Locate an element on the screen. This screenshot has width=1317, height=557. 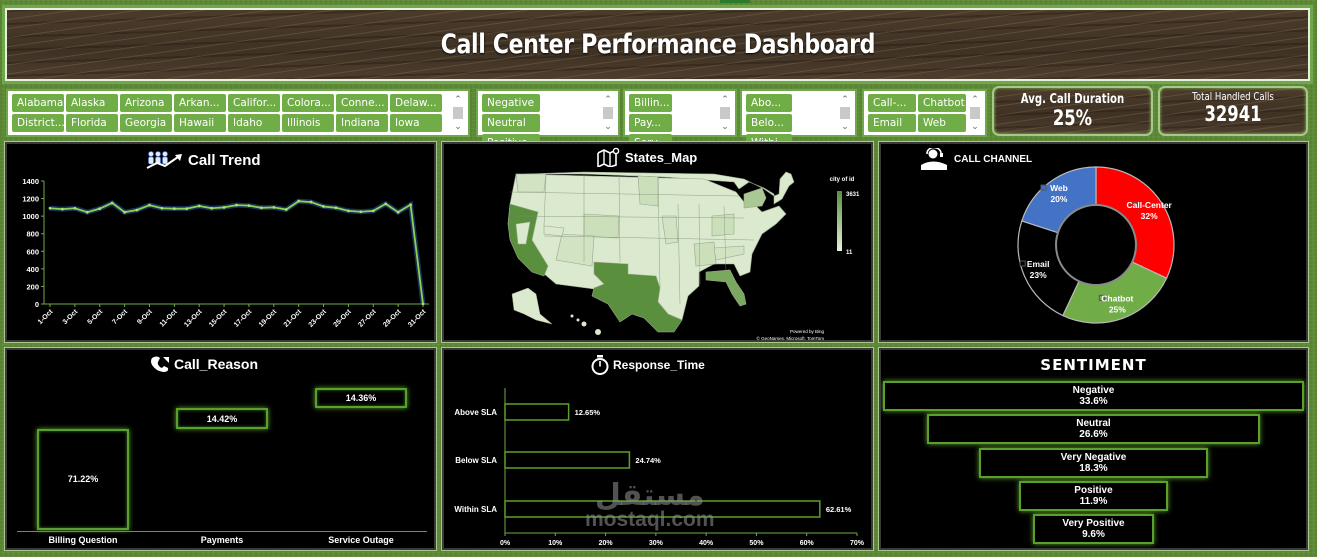
svg-text: Web is located at coordinates (1059, 188).